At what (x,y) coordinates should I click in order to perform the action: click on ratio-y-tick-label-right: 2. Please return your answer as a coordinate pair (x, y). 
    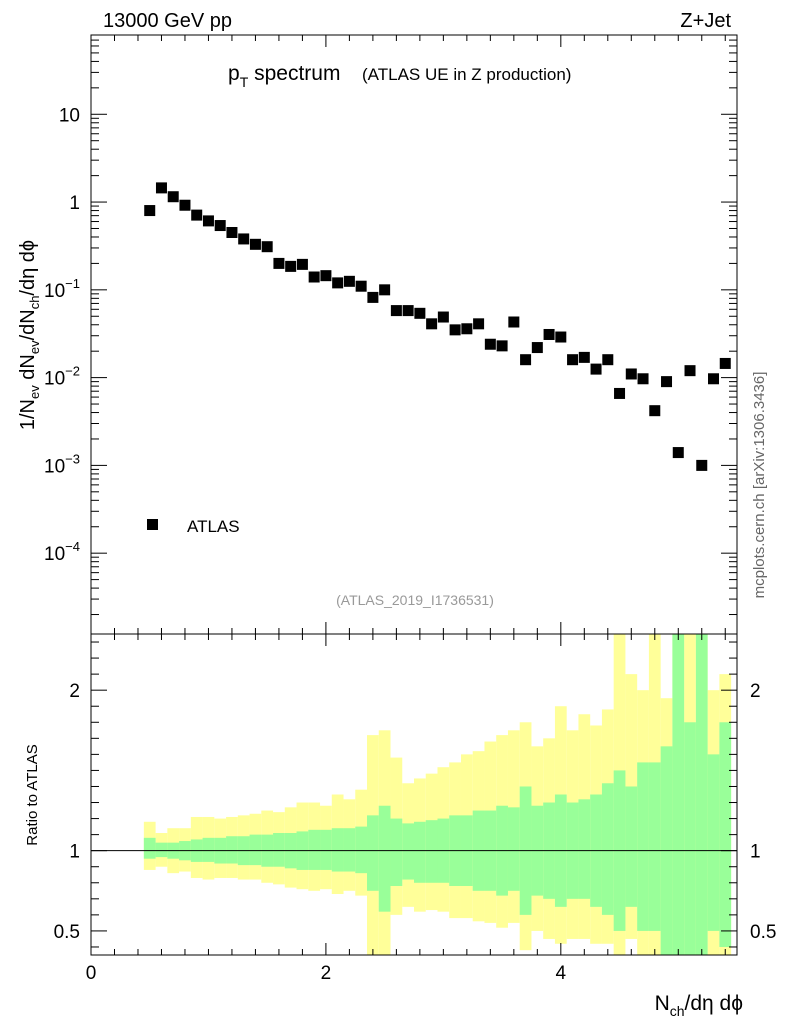
    Looking at the image, I should click on (755, 691).